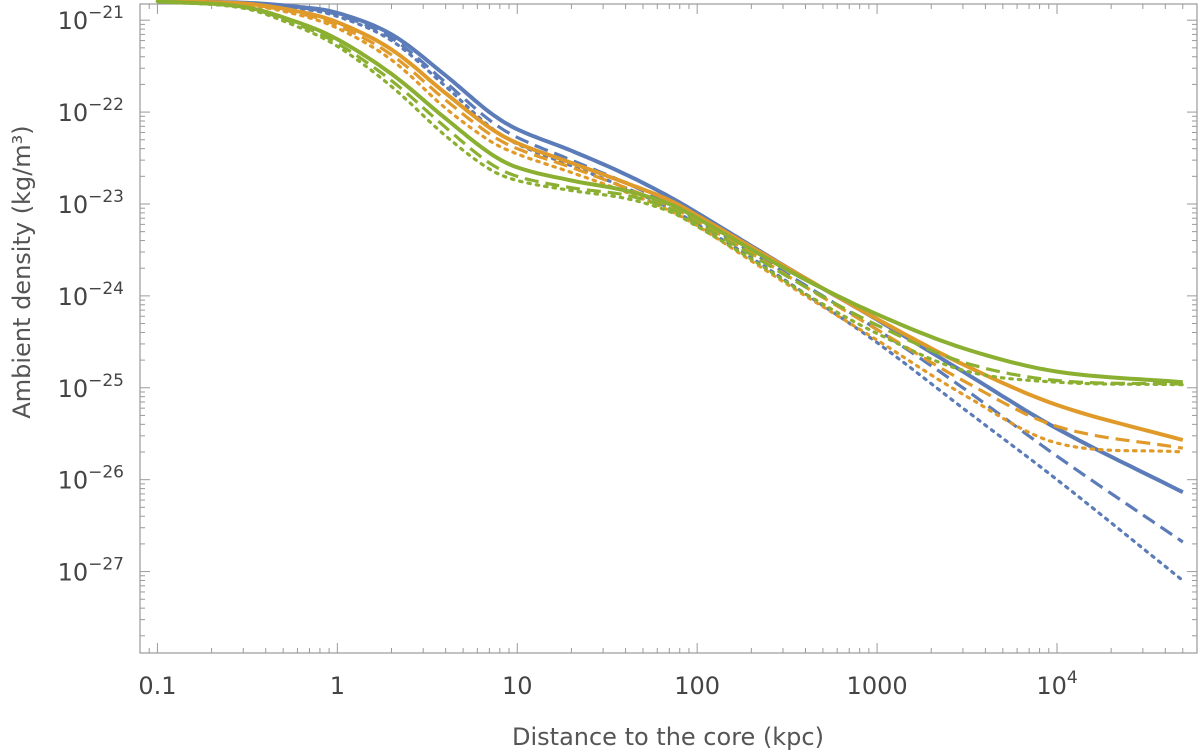 The image size is (1200, 753). Describe the element at coordinates (91, 111) in the screenshot. I see `y-tick-label: 10−22` at that location.